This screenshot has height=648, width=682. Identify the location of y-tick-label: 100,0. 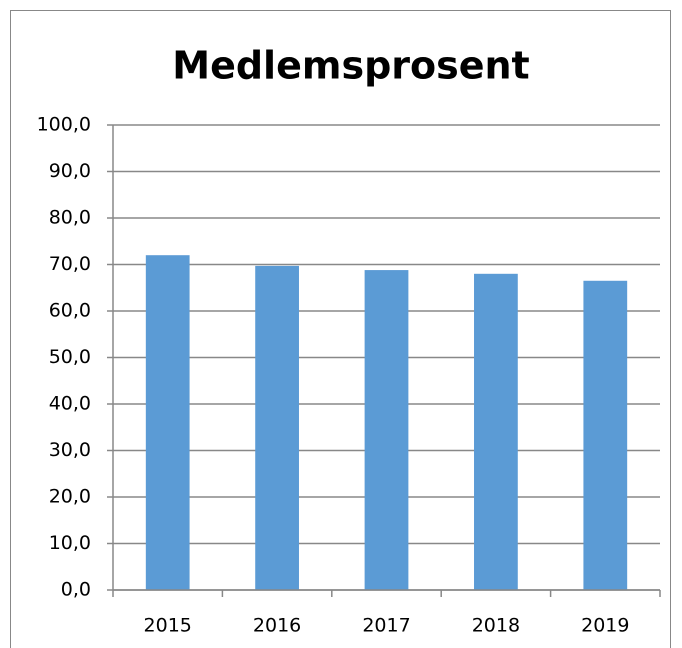
(64, 125).